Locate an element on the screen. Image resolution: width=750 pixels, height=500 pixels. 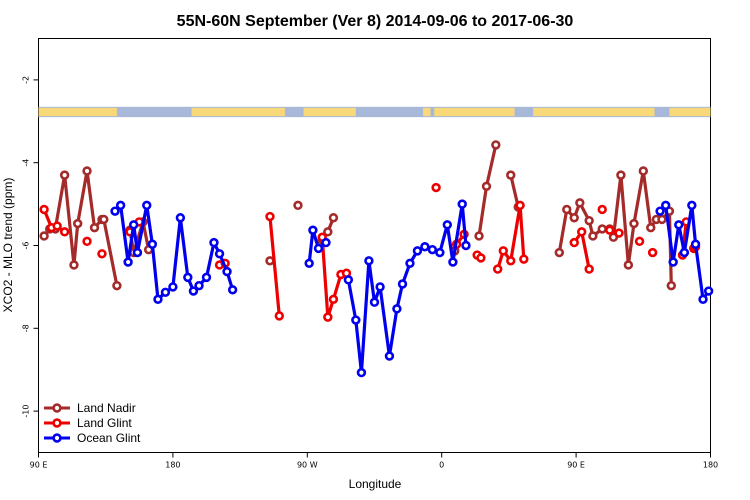
legend-label: Land Glint is located at coordinates (104, 423).